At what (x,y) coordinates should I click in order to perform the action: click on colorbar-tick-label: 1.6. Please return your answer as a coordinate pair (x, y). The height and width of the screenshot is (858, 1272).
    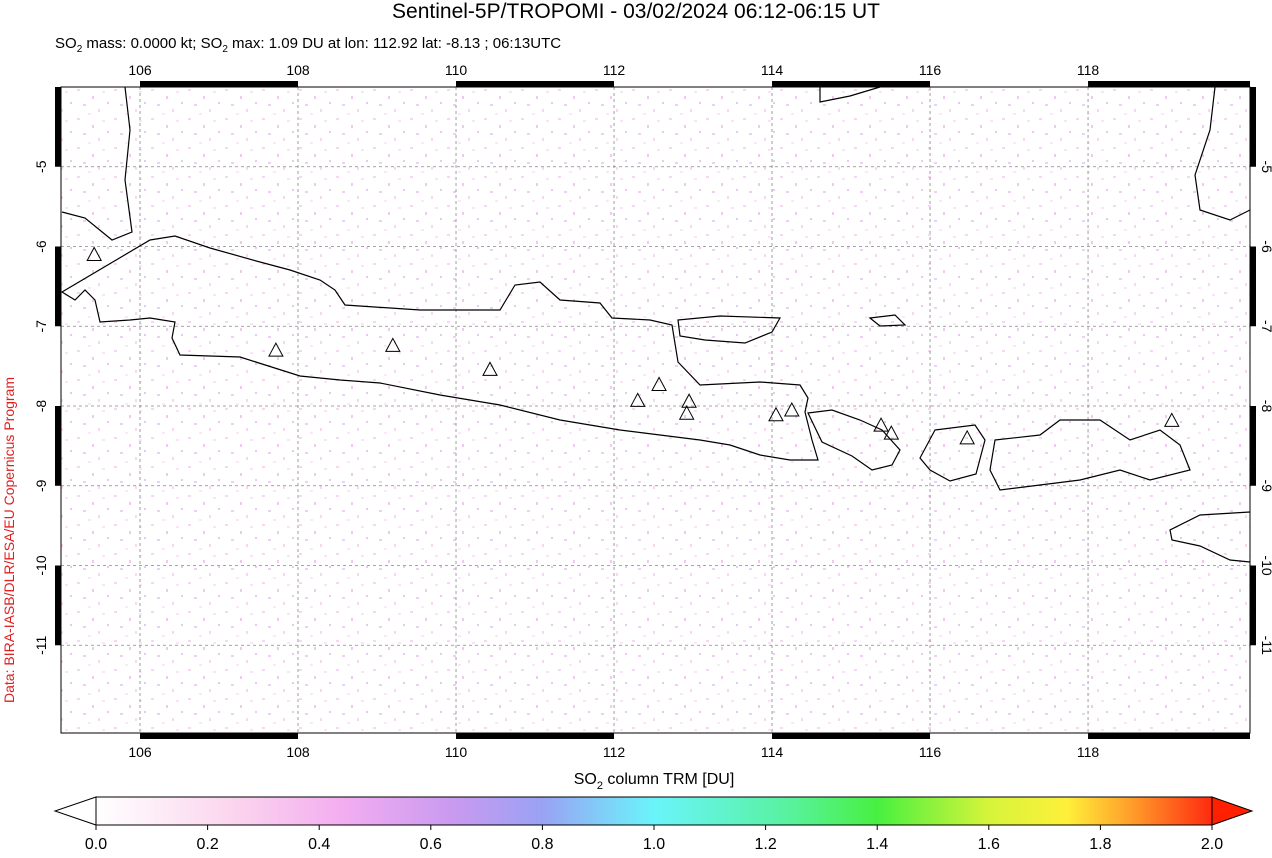
    Looking at the image, I should click on (989, 844).